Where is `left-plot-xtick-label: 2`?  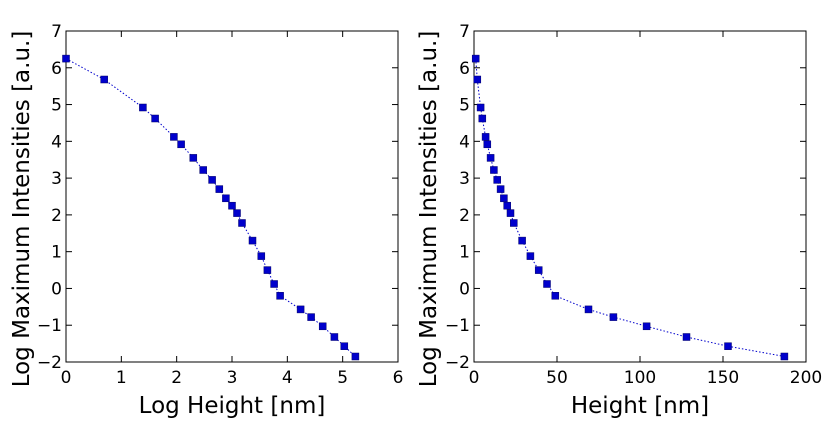 left-plot-xtick-label: 2 is located at coordinates (176, 378).